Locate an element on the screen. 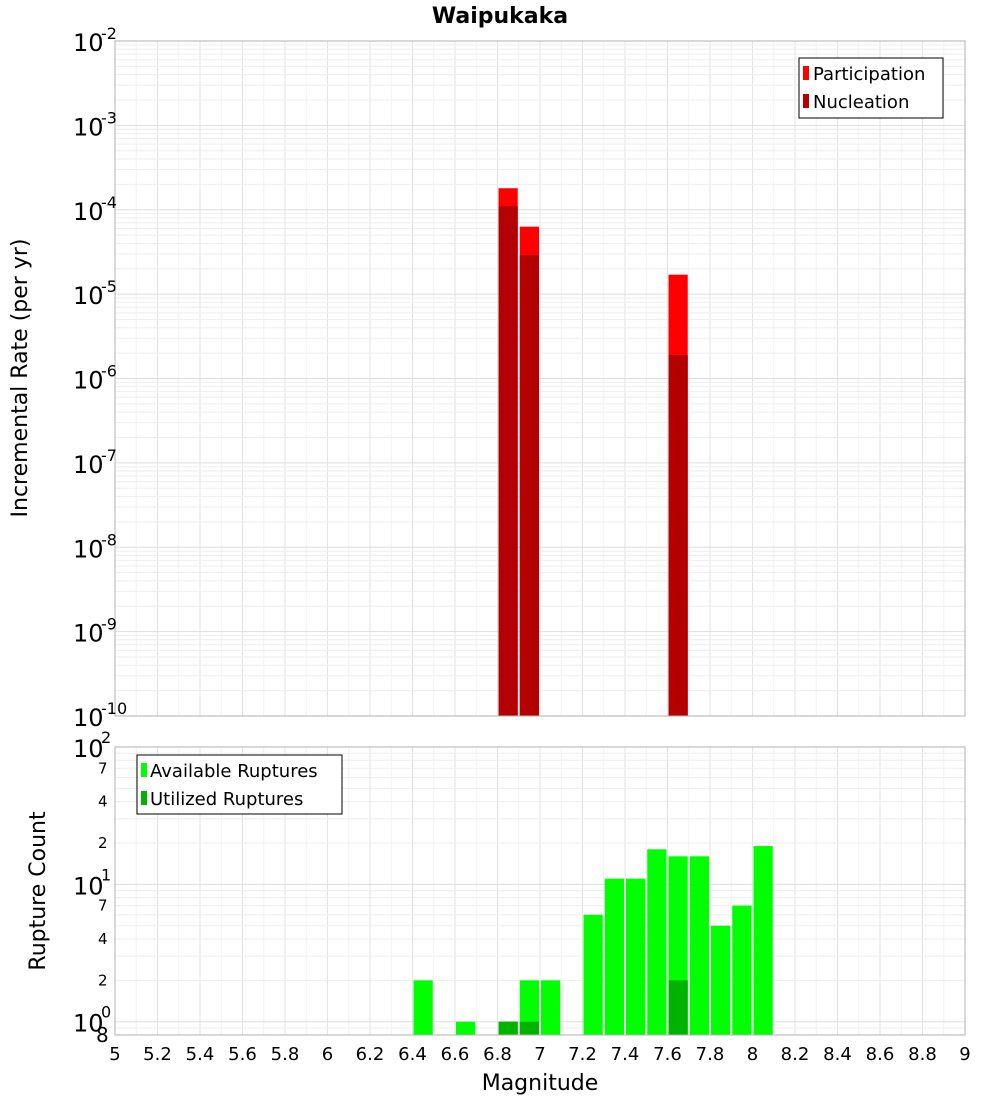 Image resolution: width=1000 pixels, height=1100 pixels. bottom-y-axis-label: Rupture Count is located at coordinates (38, 891).